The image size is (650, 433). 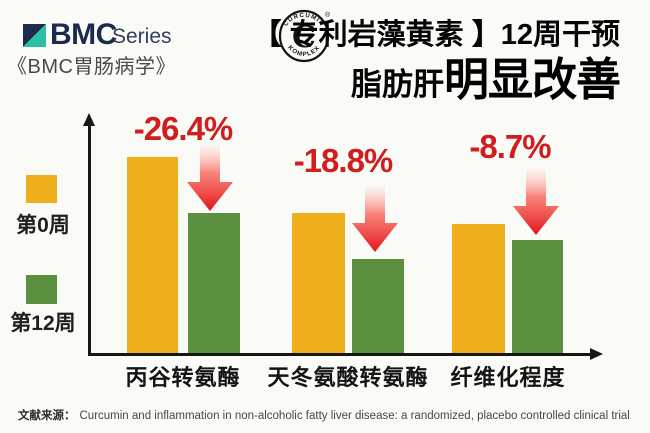 What do you see at coordinates (348, 377) in the screenshot?
I see `category-label-ast: 天冬氨酸转氨酶` at bounding box center [348, 377].